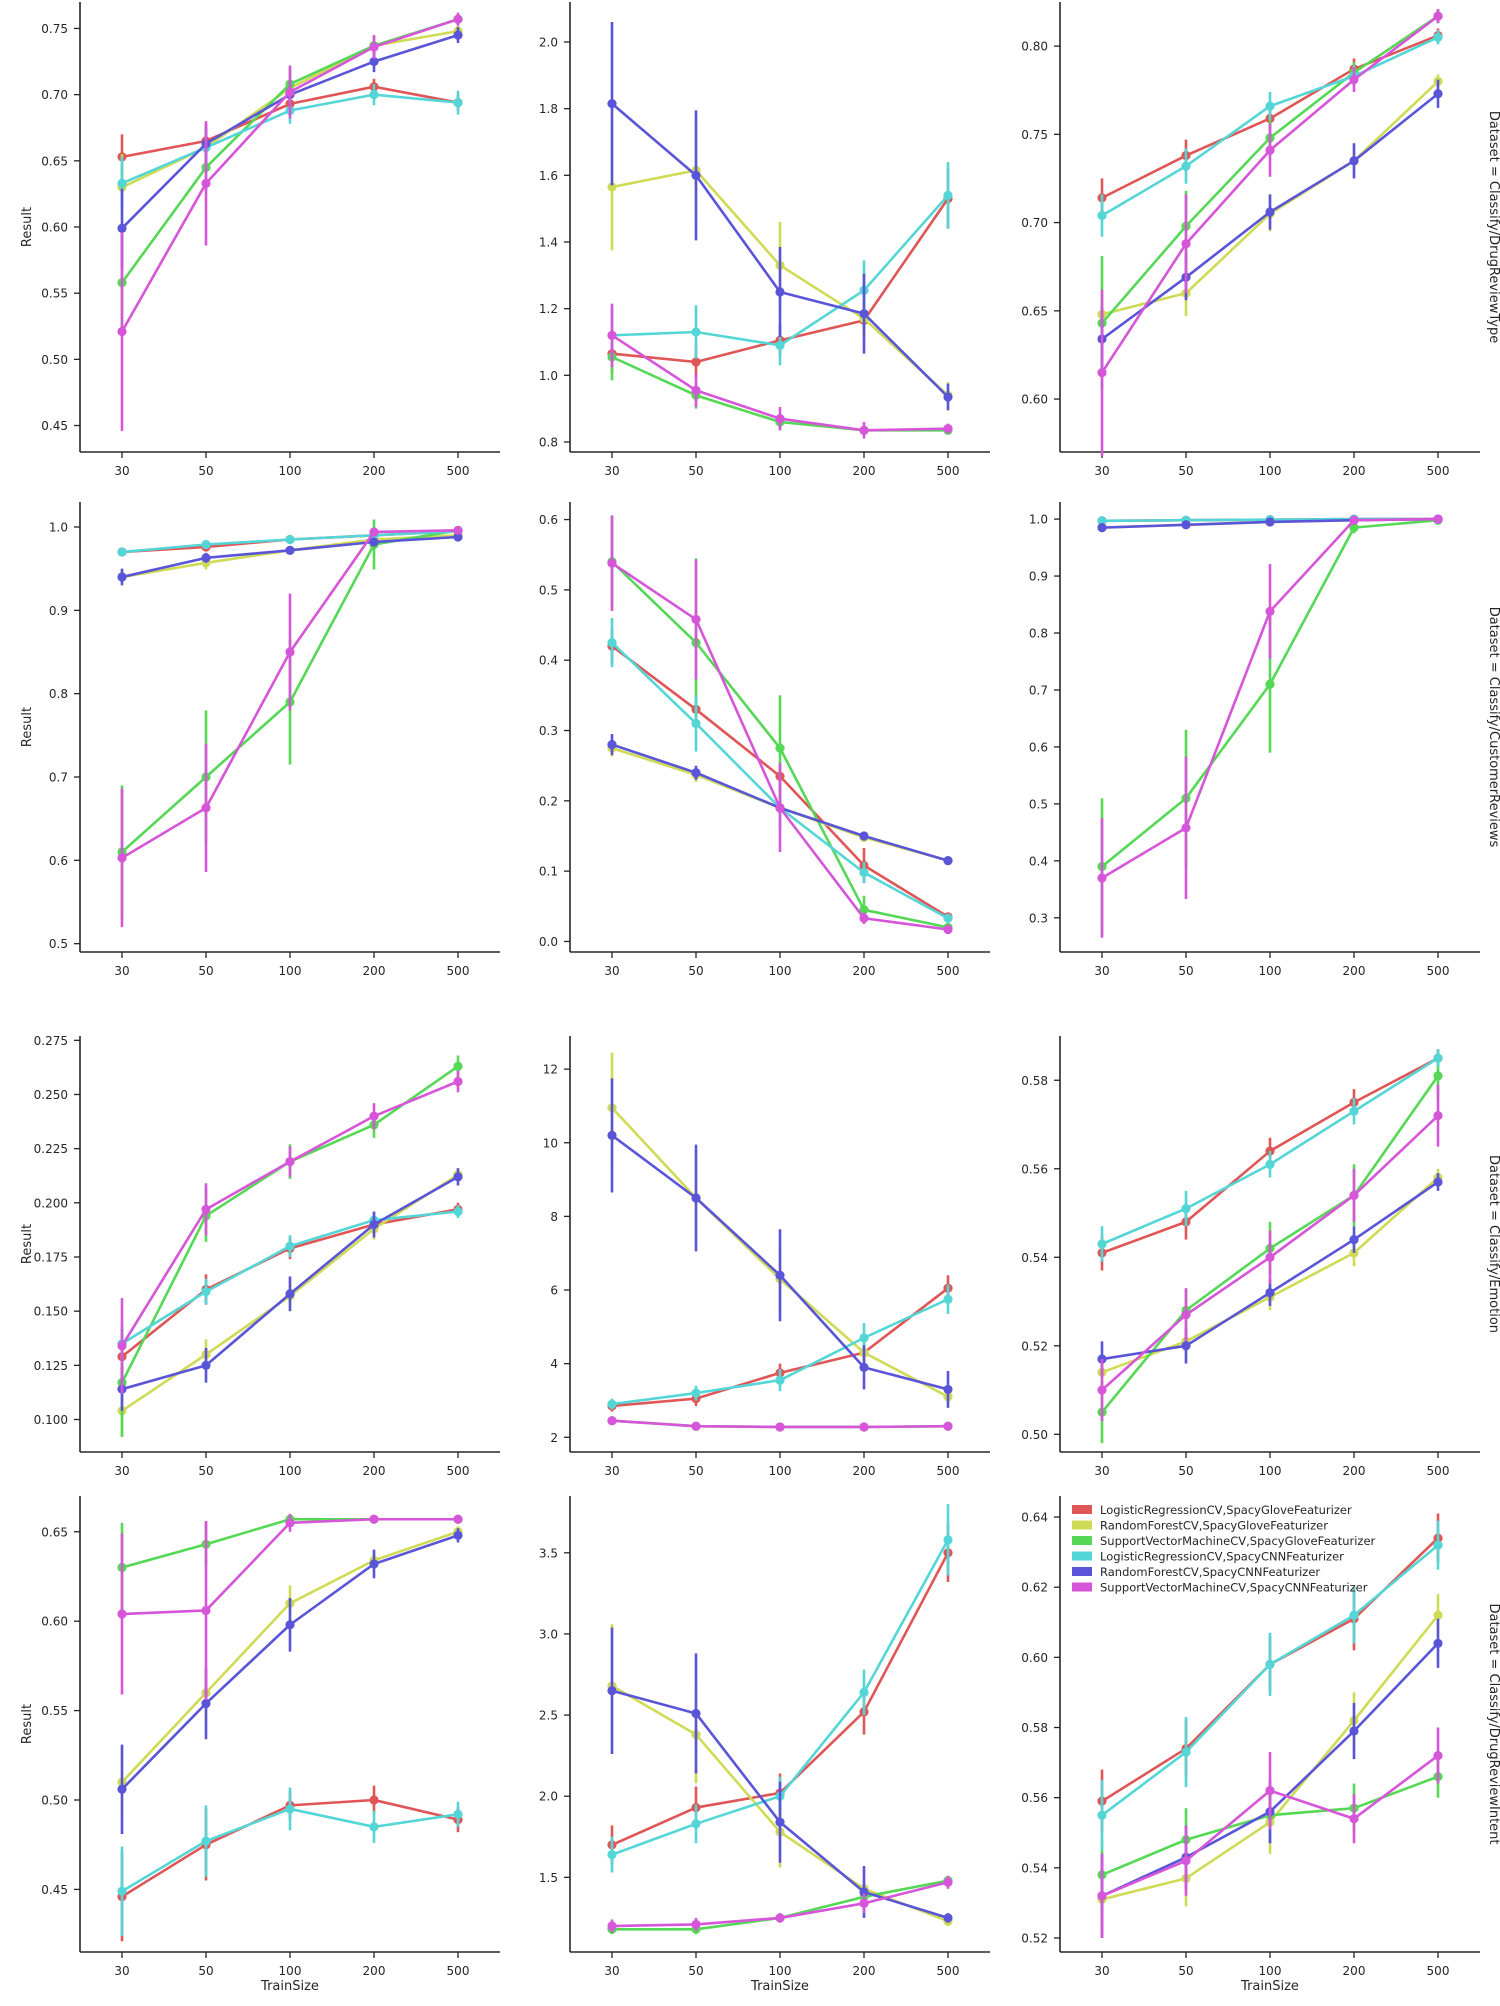 This screenshot has height=2006, width=1500. What do you see at coordinates (51, 1149) in the screenshot?
I see `y-tick-label: 0.225` at bounding box center [51, 1149].